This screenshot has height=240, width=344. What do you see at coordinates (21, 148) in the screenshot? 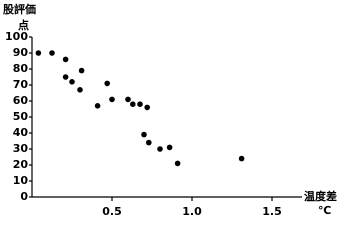
I see `y-tick-label: 30` at bounding box center [21, 148].